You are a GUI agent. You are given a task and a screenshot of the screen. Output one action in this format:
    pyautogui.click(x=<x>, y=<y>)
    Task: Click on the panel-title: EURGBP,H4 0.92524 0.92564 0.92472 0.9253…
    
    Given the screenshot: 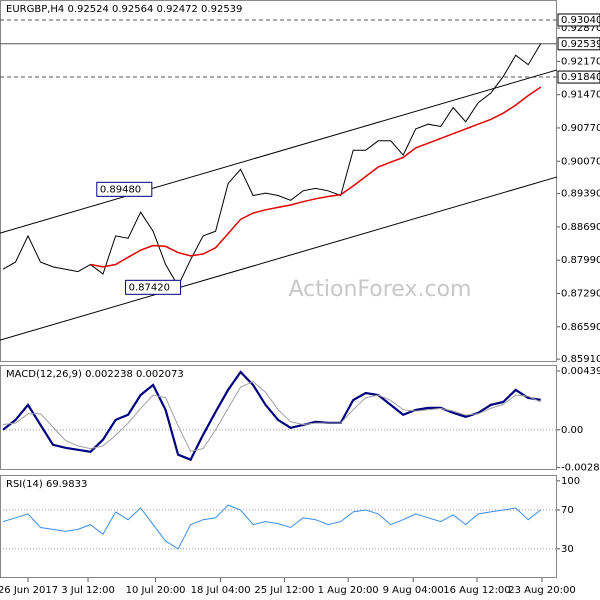 What is the action you would take?
    pyautogui.click(x=124, y=9)
    